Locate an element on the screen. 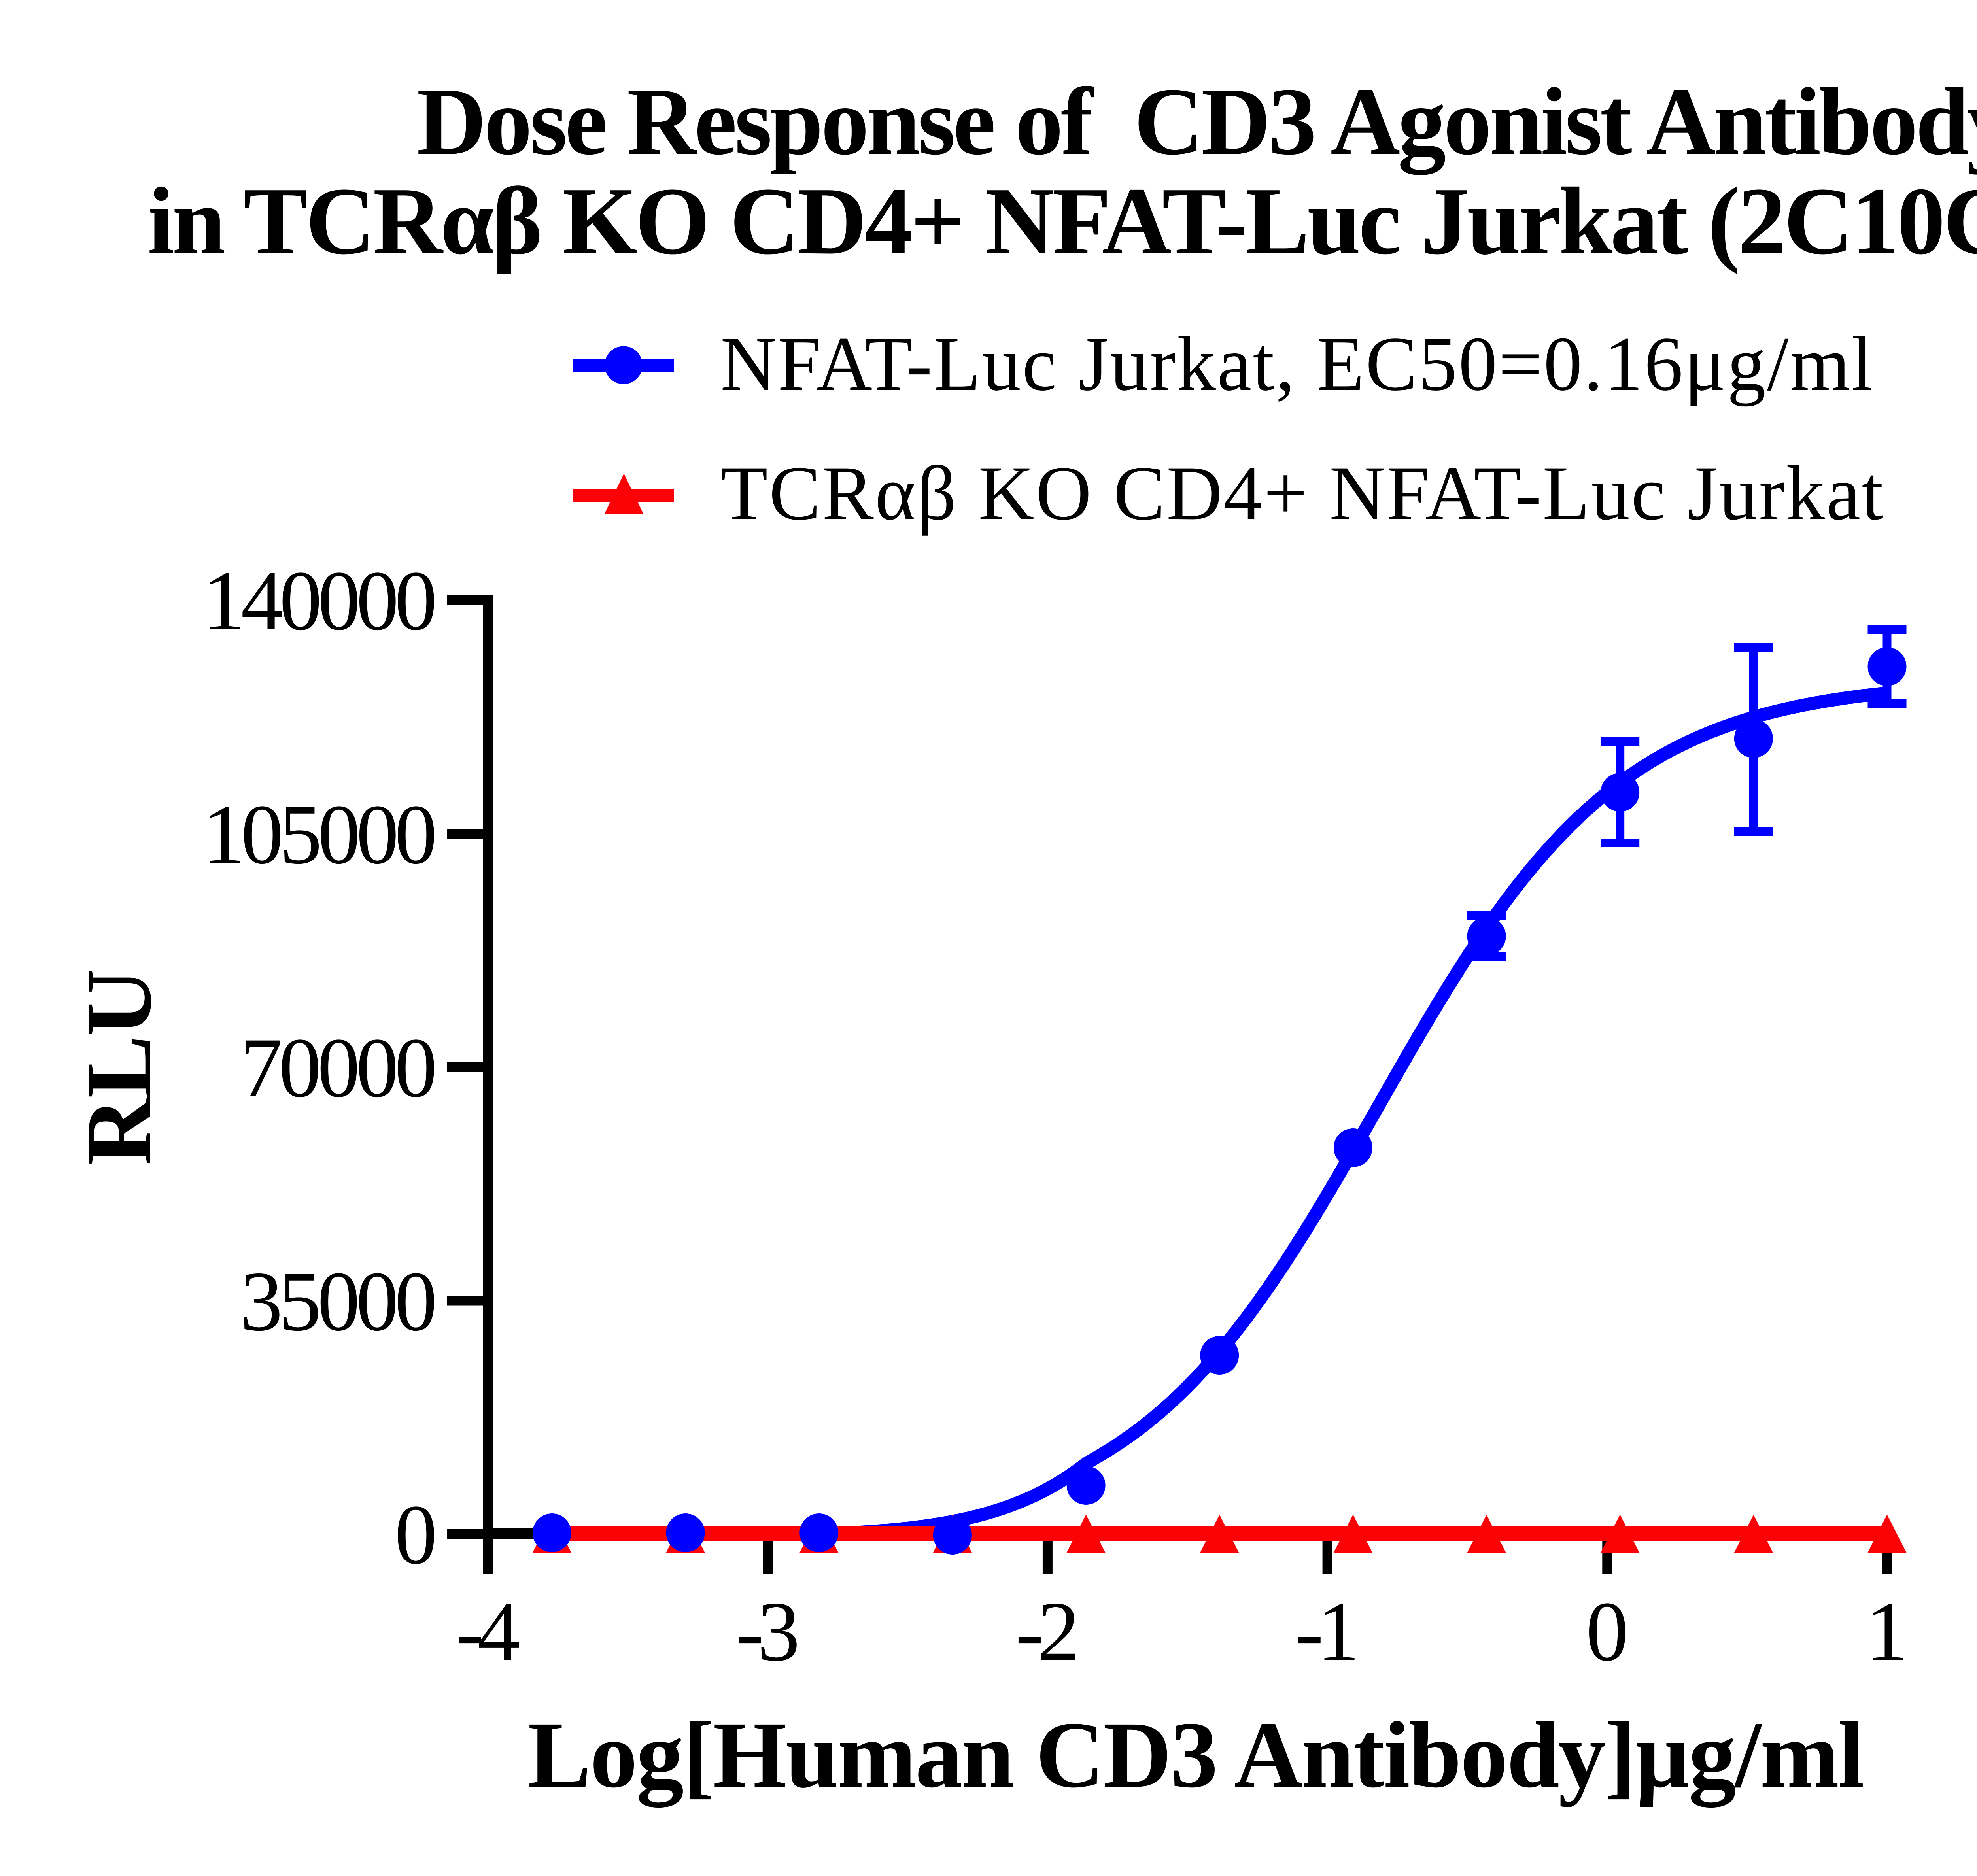 The height and width of the screenshot is (1876, 1977). svg-text: 35000 is located at coordinates (338, 1301).